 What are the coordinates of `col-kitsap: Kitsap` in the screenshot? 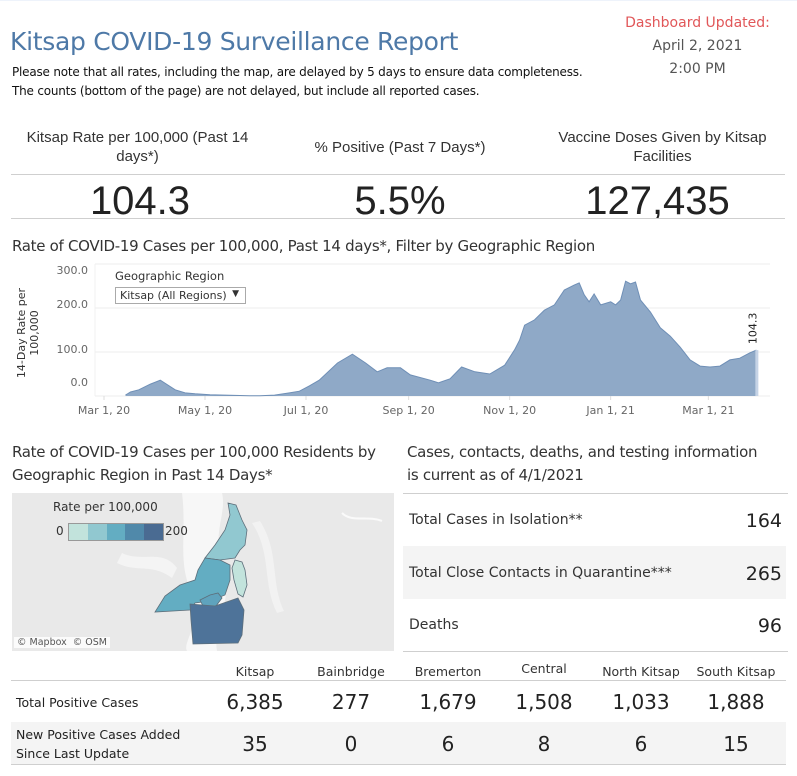 It's located at (255, 671).